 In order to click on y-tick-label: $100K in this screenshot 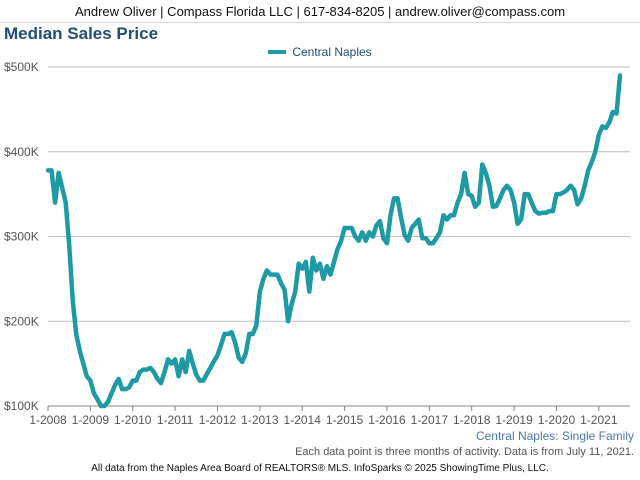, I will do `click(21, 406)`.